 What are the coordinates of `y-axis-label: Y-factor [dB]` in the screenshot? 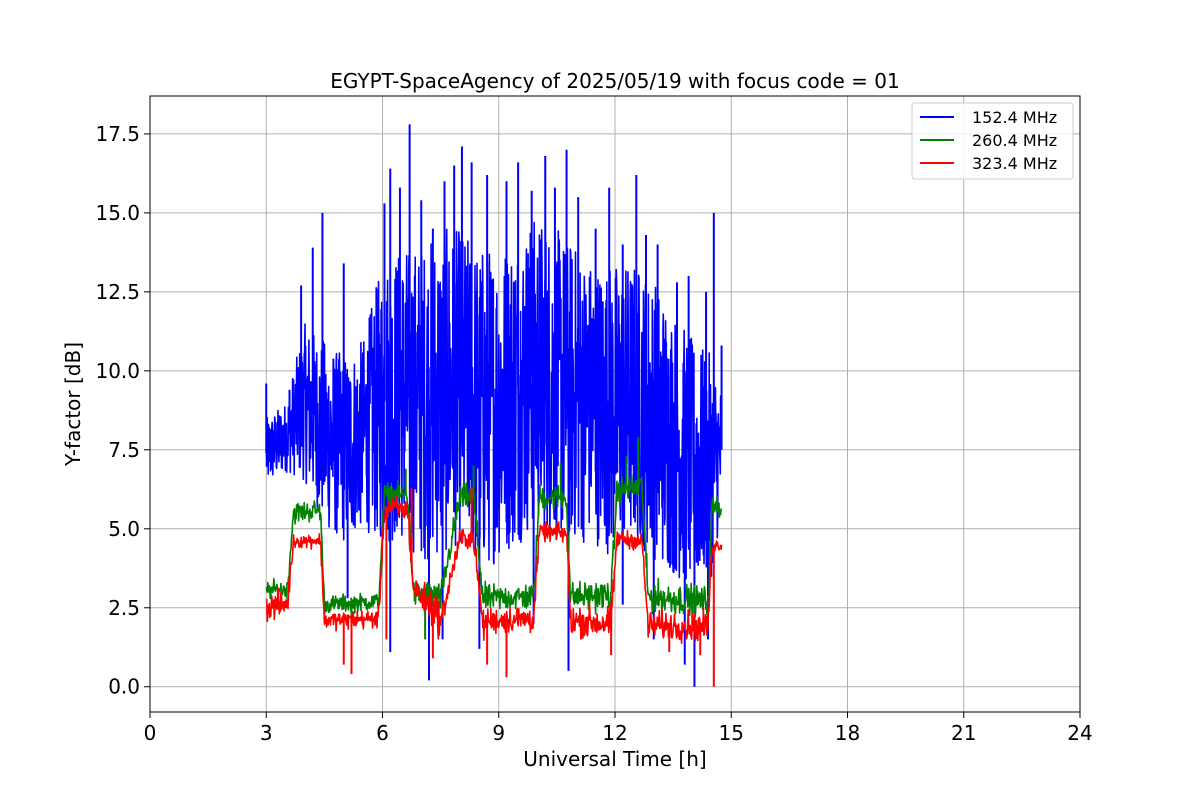 It's located at (73, 404).